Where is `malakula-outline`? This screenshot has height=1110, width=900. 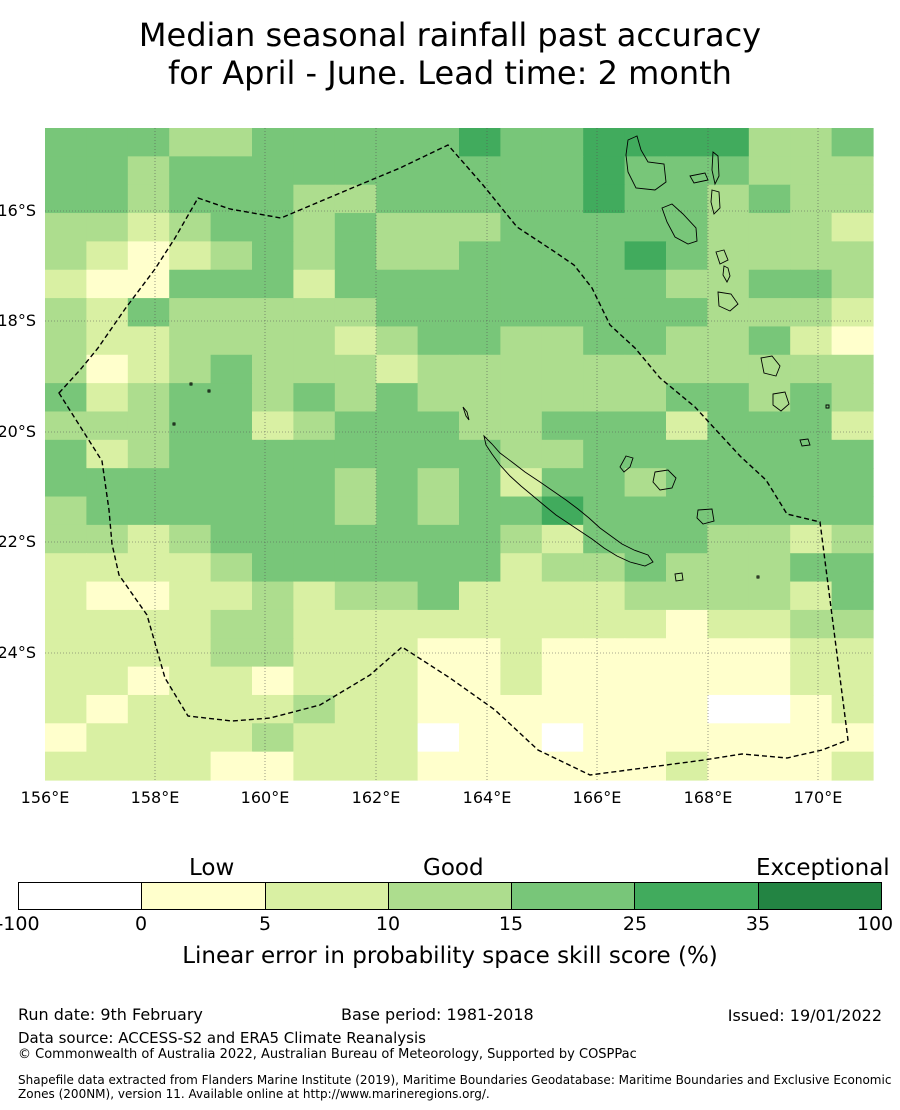
malakula-outline is located at coordinates (679, 224).